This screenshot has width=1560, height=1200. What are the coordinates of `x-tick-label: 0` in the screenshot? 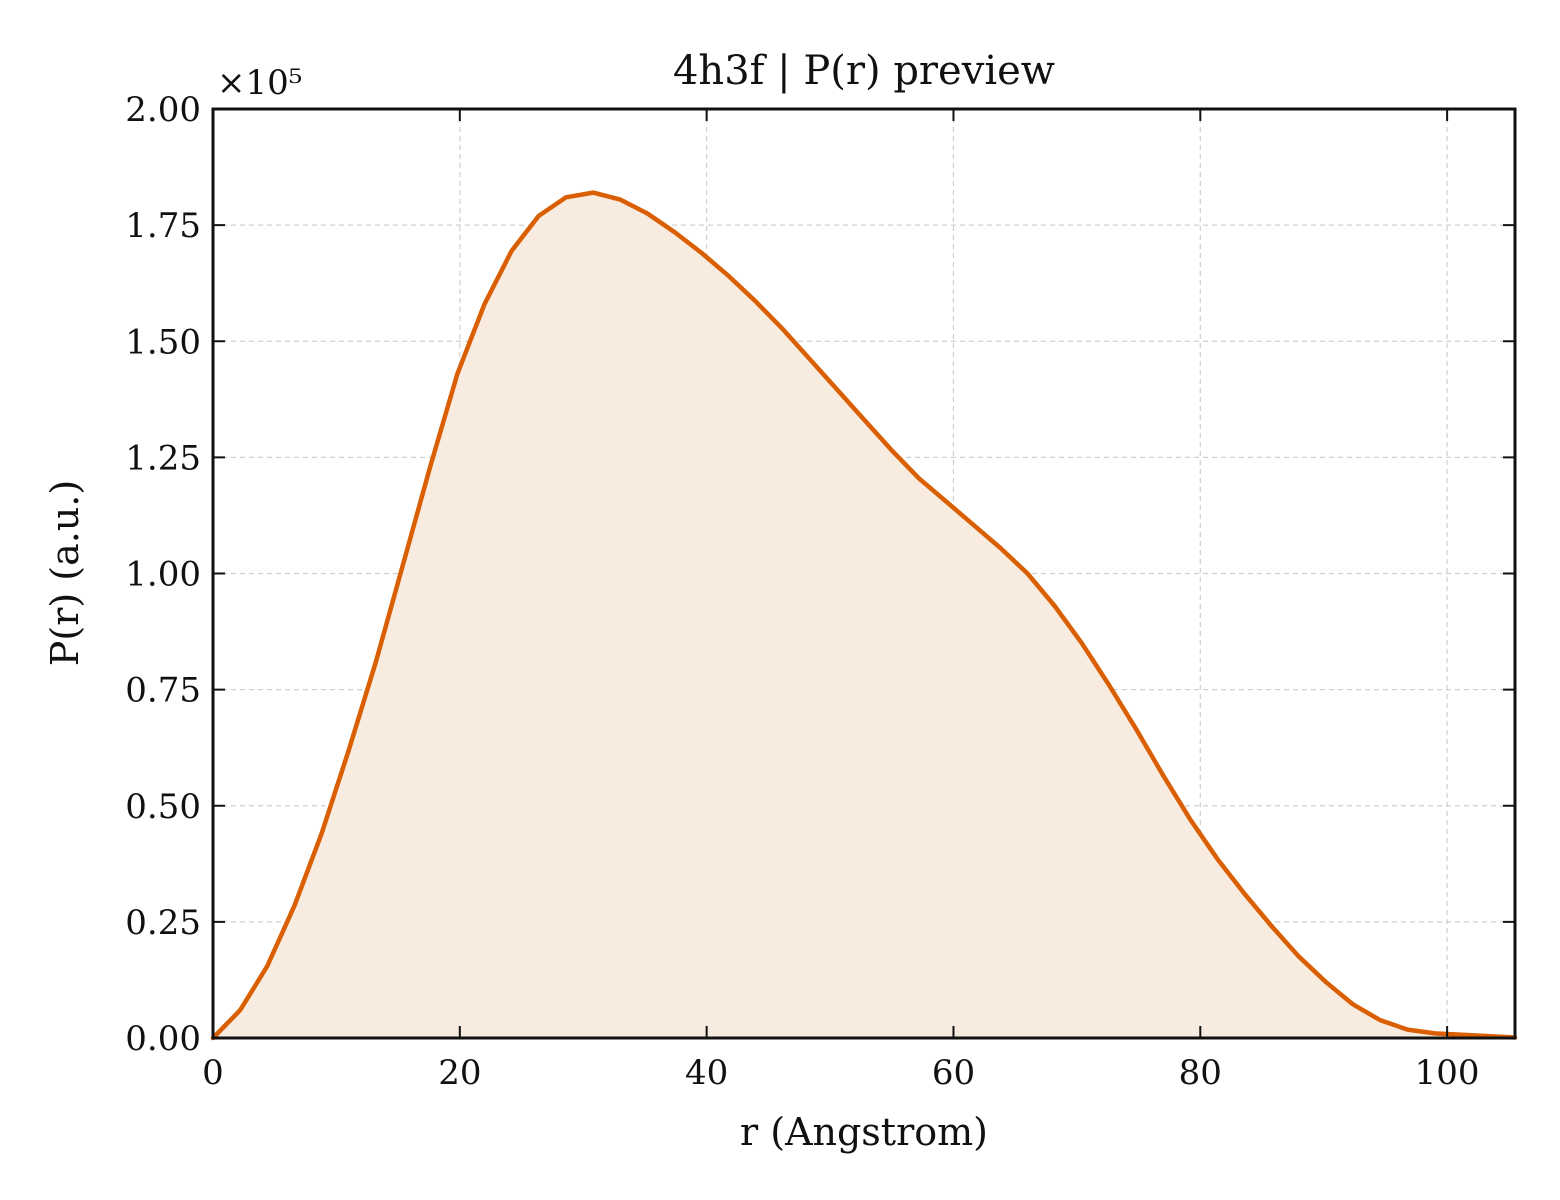 It's located at (213, 1073).